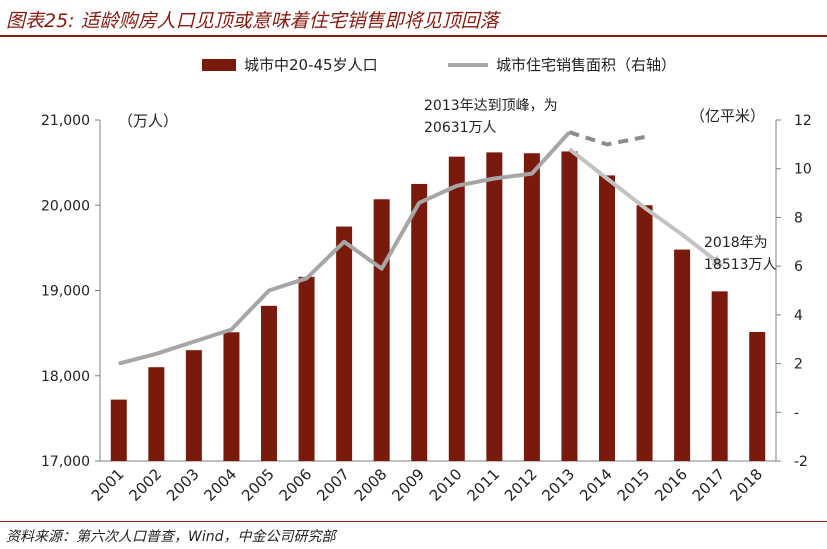  What do you see at coordinates (413, 36) in the screenshot?
I see `title-rule` at bounding box center [413, 36].